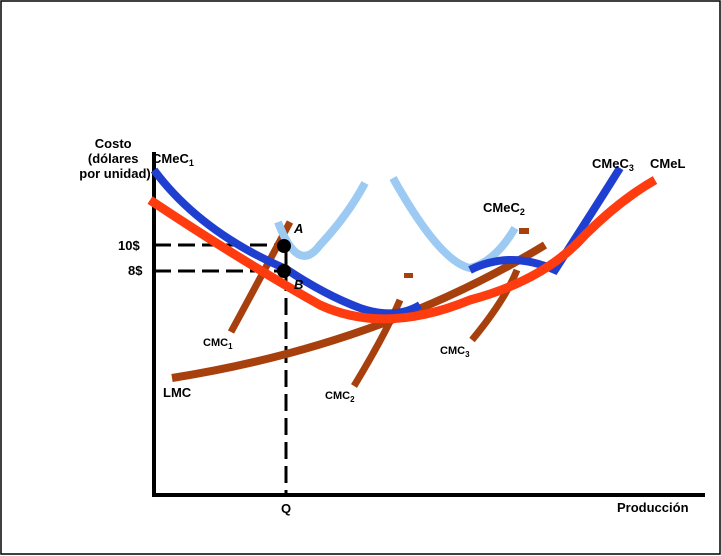  Describe the element at coordinates (667, 163) in the screenshot. I see `cmel-label: CMeL` at that location.